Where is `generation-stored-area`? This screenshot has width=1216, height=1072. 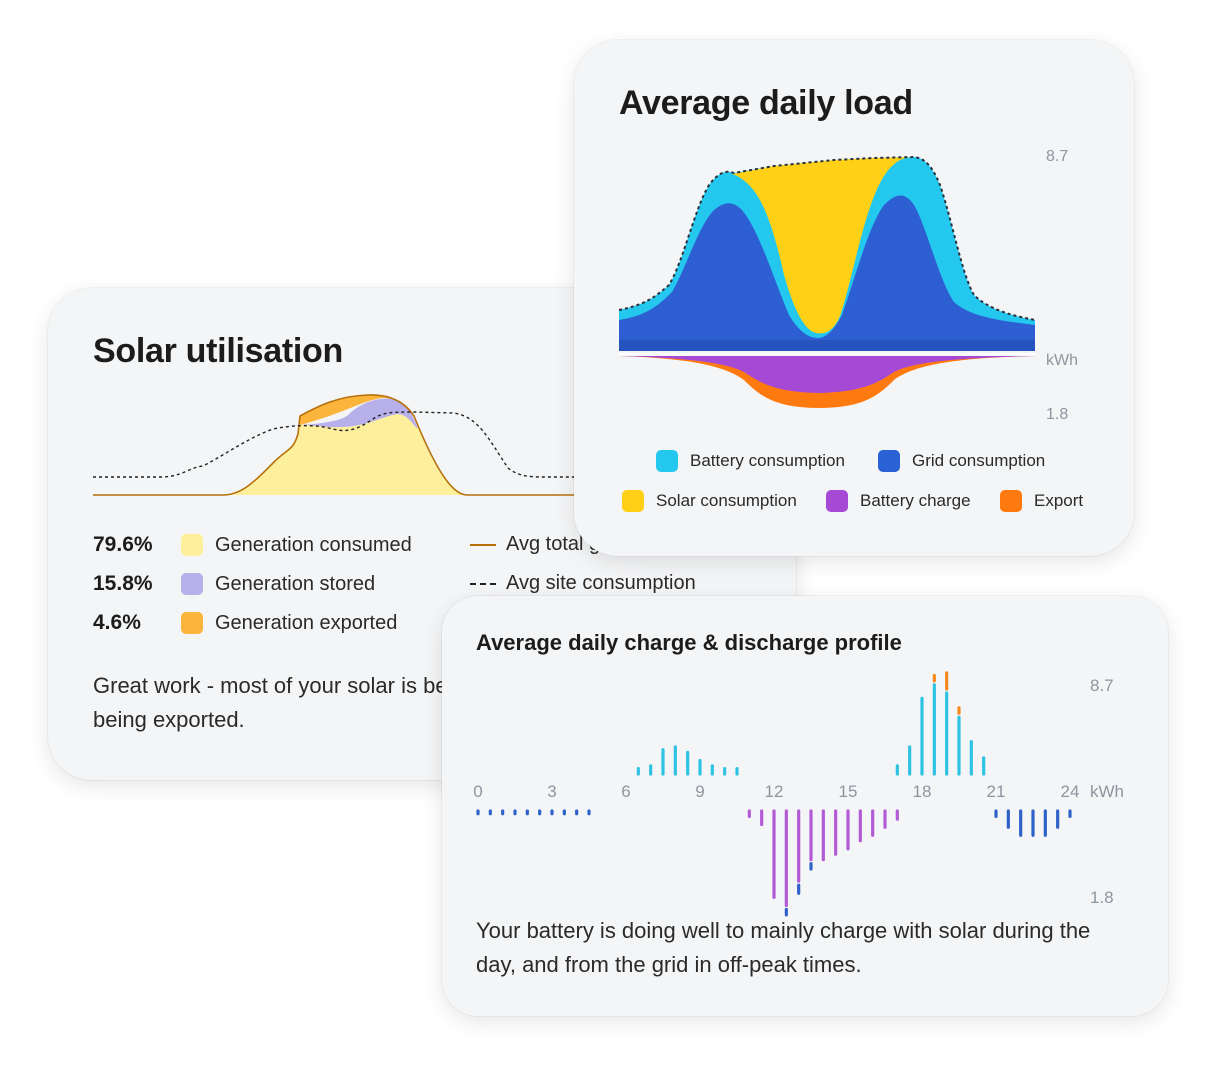
generation-stored-area is located at coordinates (359, 413).